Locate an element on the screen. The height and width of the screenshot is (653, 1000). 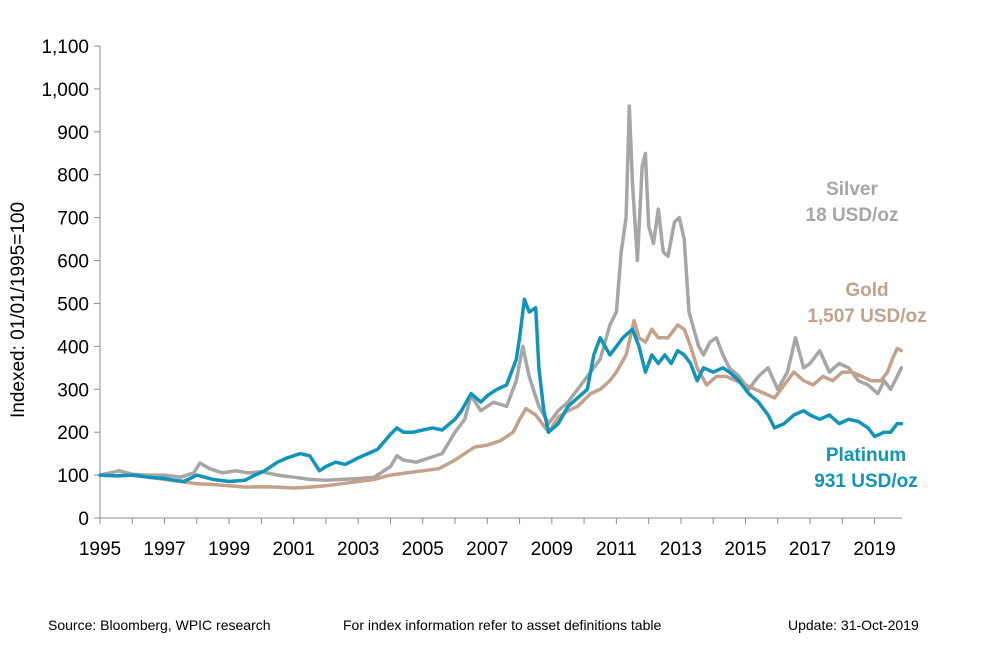
y-tick-label: 800 is located at coordinates (73, 176).